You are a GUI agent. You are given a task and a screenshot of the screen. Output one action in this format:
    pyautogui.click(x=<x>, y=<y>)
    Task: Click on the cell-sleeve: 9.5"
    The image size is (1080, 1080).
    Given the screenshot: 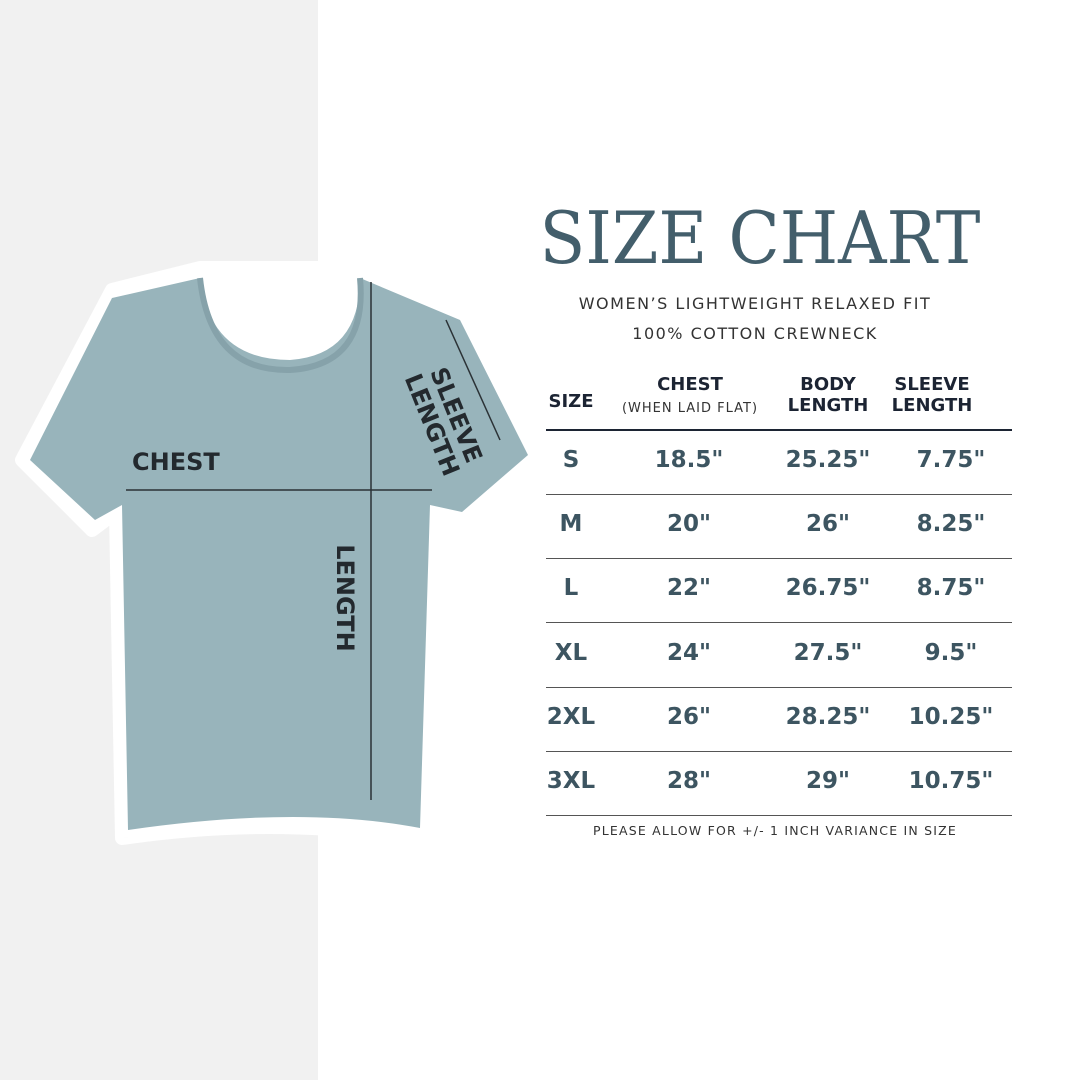 What is the action you would take?
    pyautogui.click(x=951, y=652)
    